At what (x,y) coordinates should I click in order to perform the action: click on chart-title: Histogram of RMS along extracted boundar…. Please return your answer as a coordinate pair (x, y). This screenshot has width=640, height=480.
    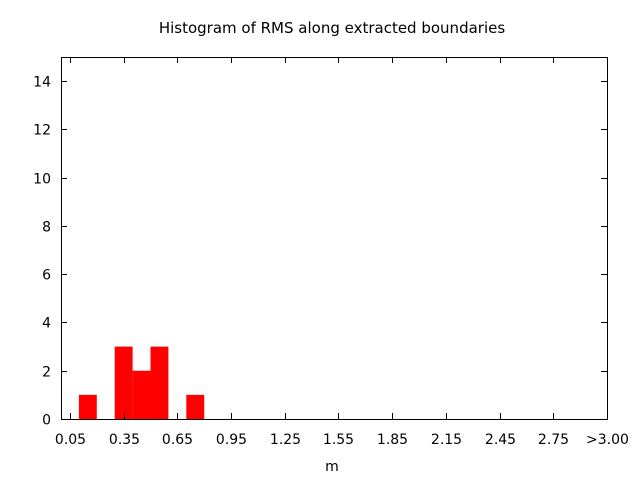
    Looking at the image, I should click on (332, 28).